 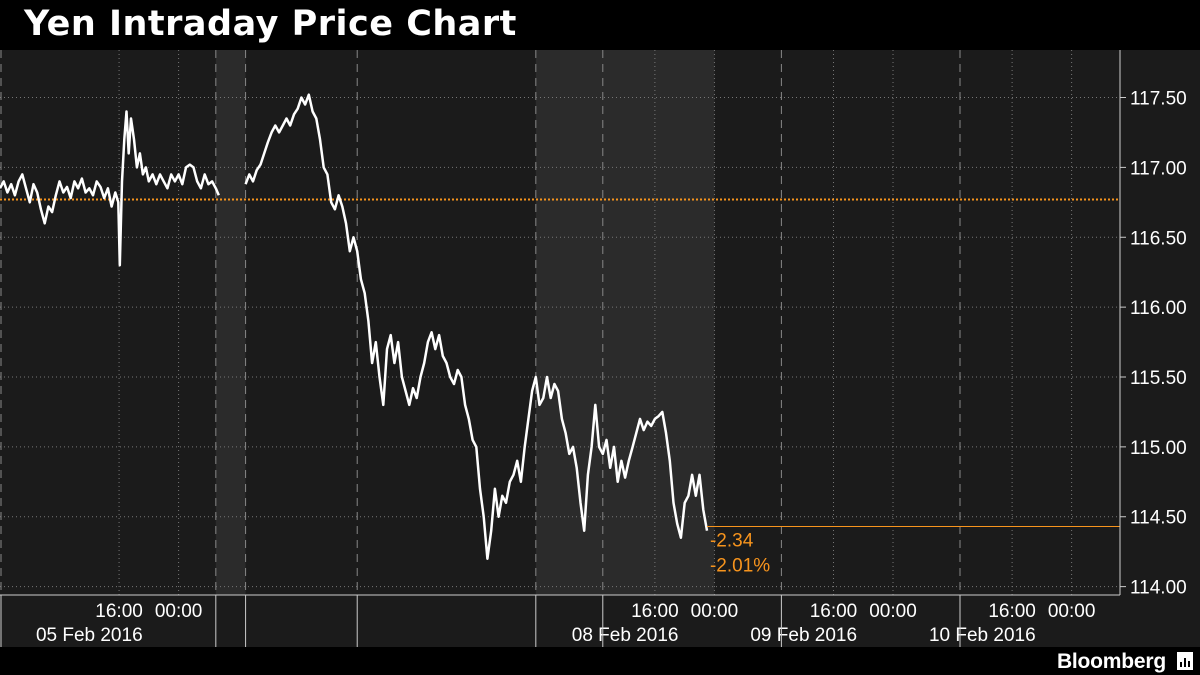 I want to click on footer: Bloomberg, so click(x=600, y=661).